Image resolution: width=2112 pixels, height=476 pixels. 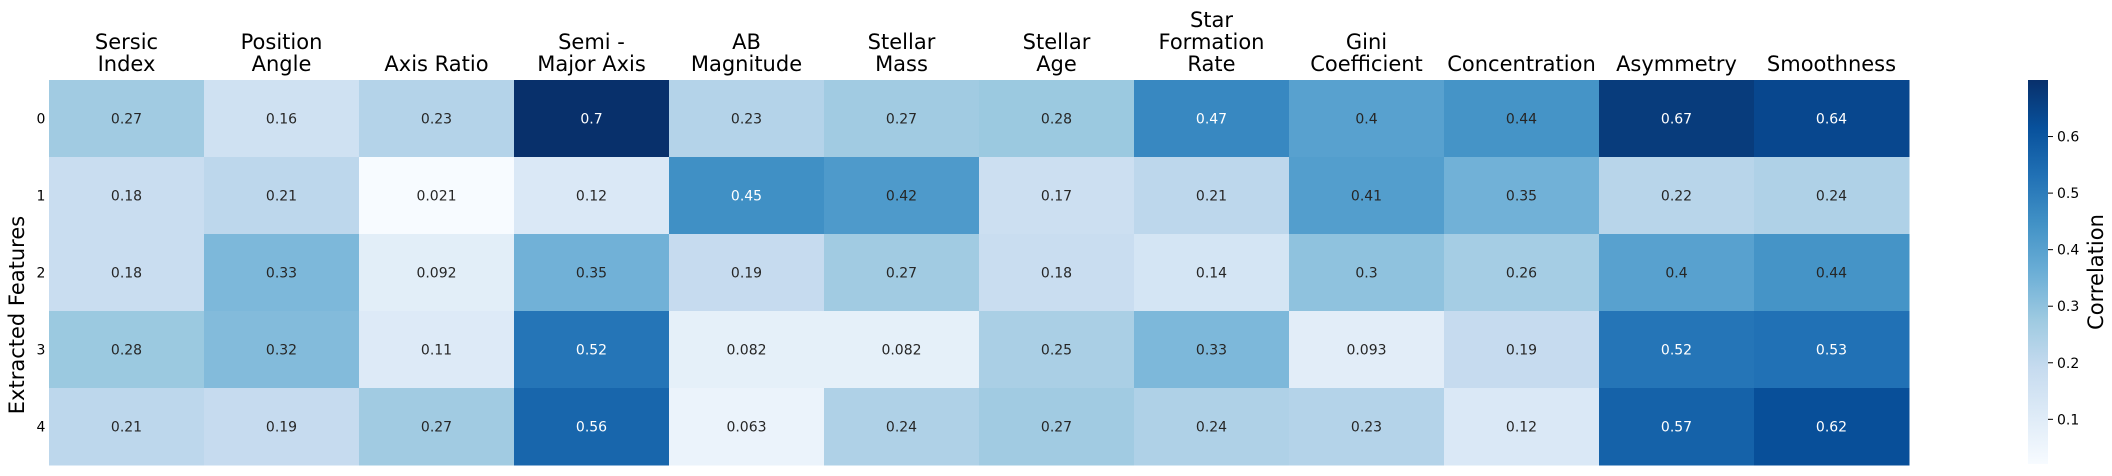 I want to click on row-label: 3, so click(x=41, y=351).